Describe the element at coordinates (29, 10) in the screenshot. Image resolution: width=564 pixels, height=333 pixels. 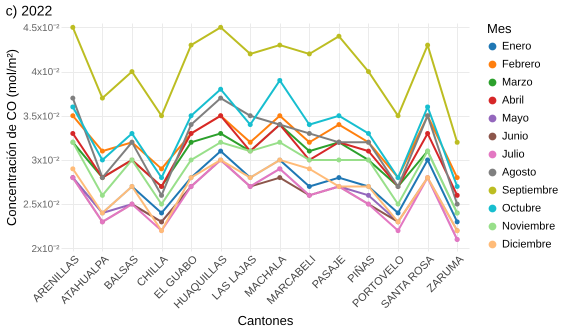
I see `chart-title: c) 2022` at that location.